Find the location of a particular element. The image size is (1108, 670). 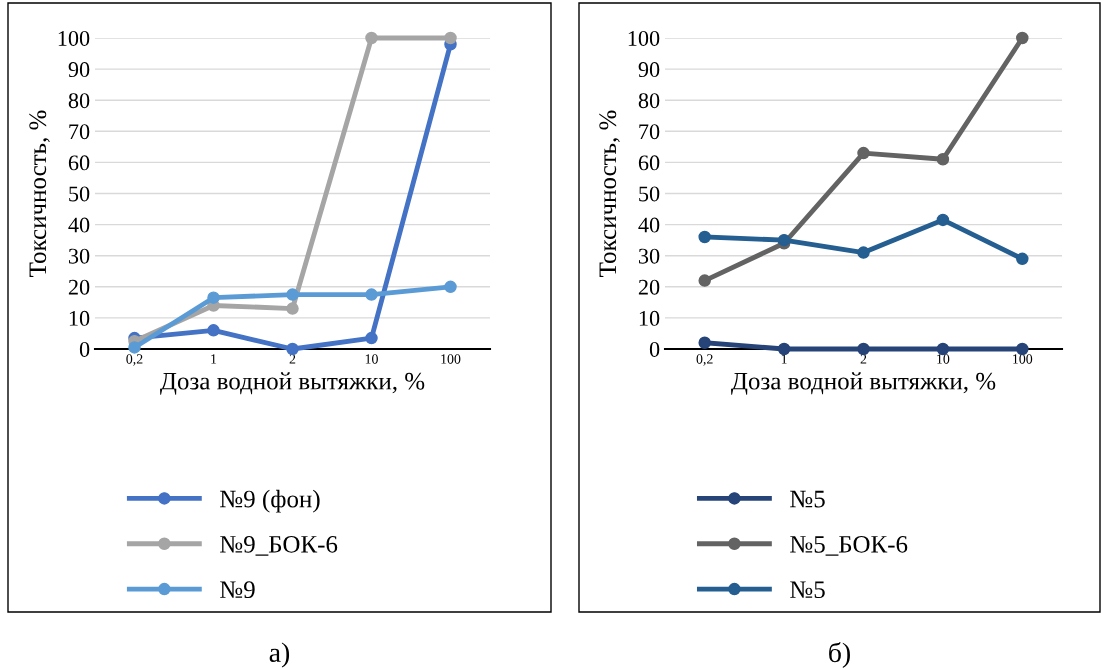

text: а) is located at coordinates (279, 655).